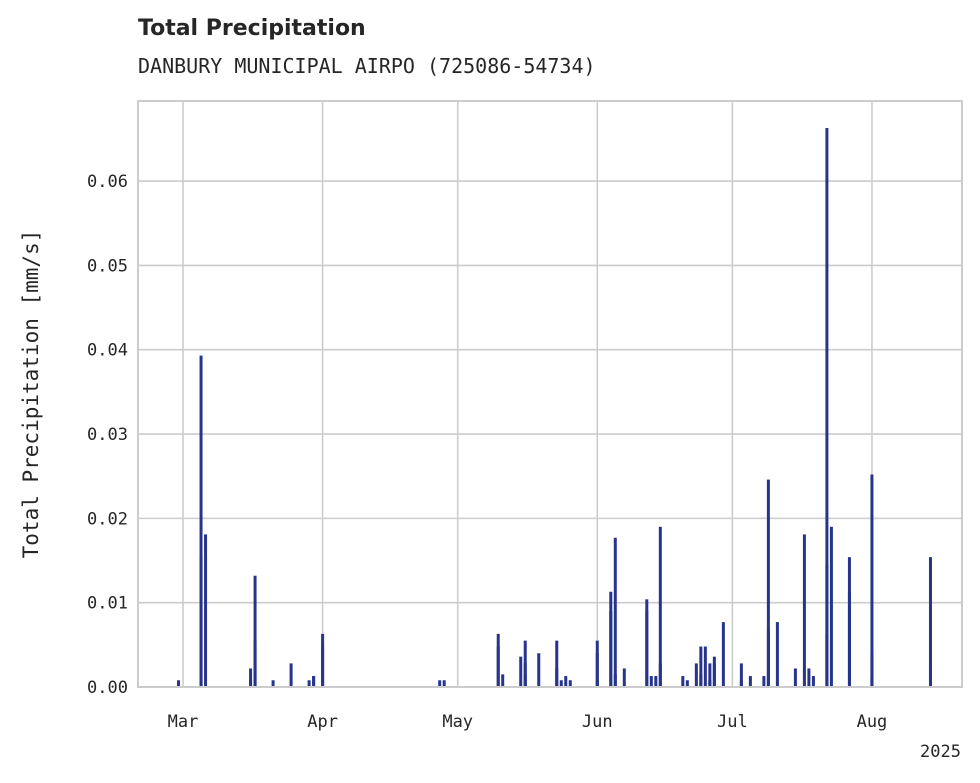 The width and height of the screenshot is (980, 783). I want to click on x-tick-label: Jun, so click(597, 722).